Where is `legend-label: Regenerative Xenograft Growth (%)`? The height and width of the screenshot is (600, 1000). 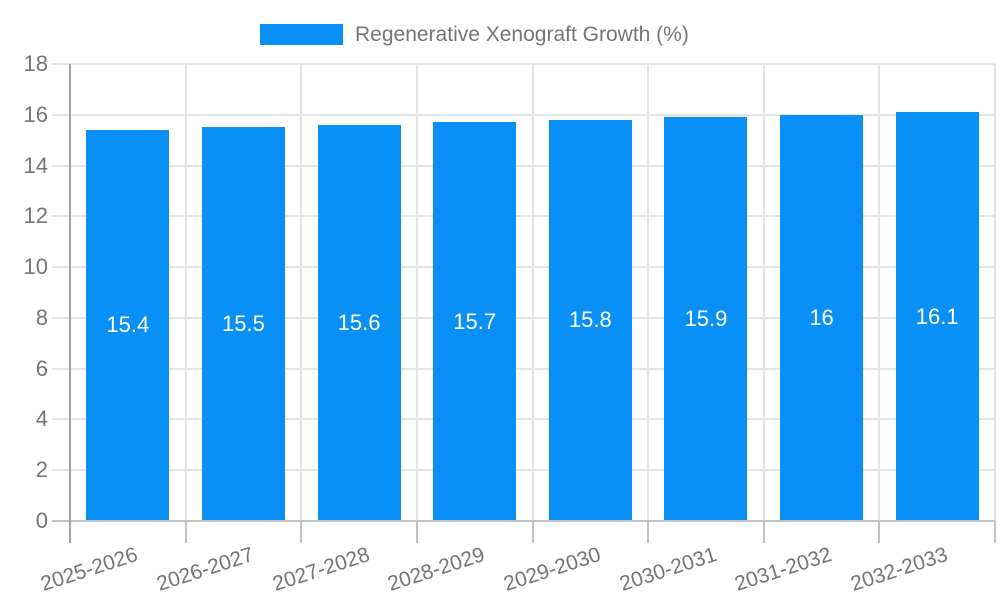
legend-label: Regenerative Xenograft Growth (%) is located at coordinates (522, 34).